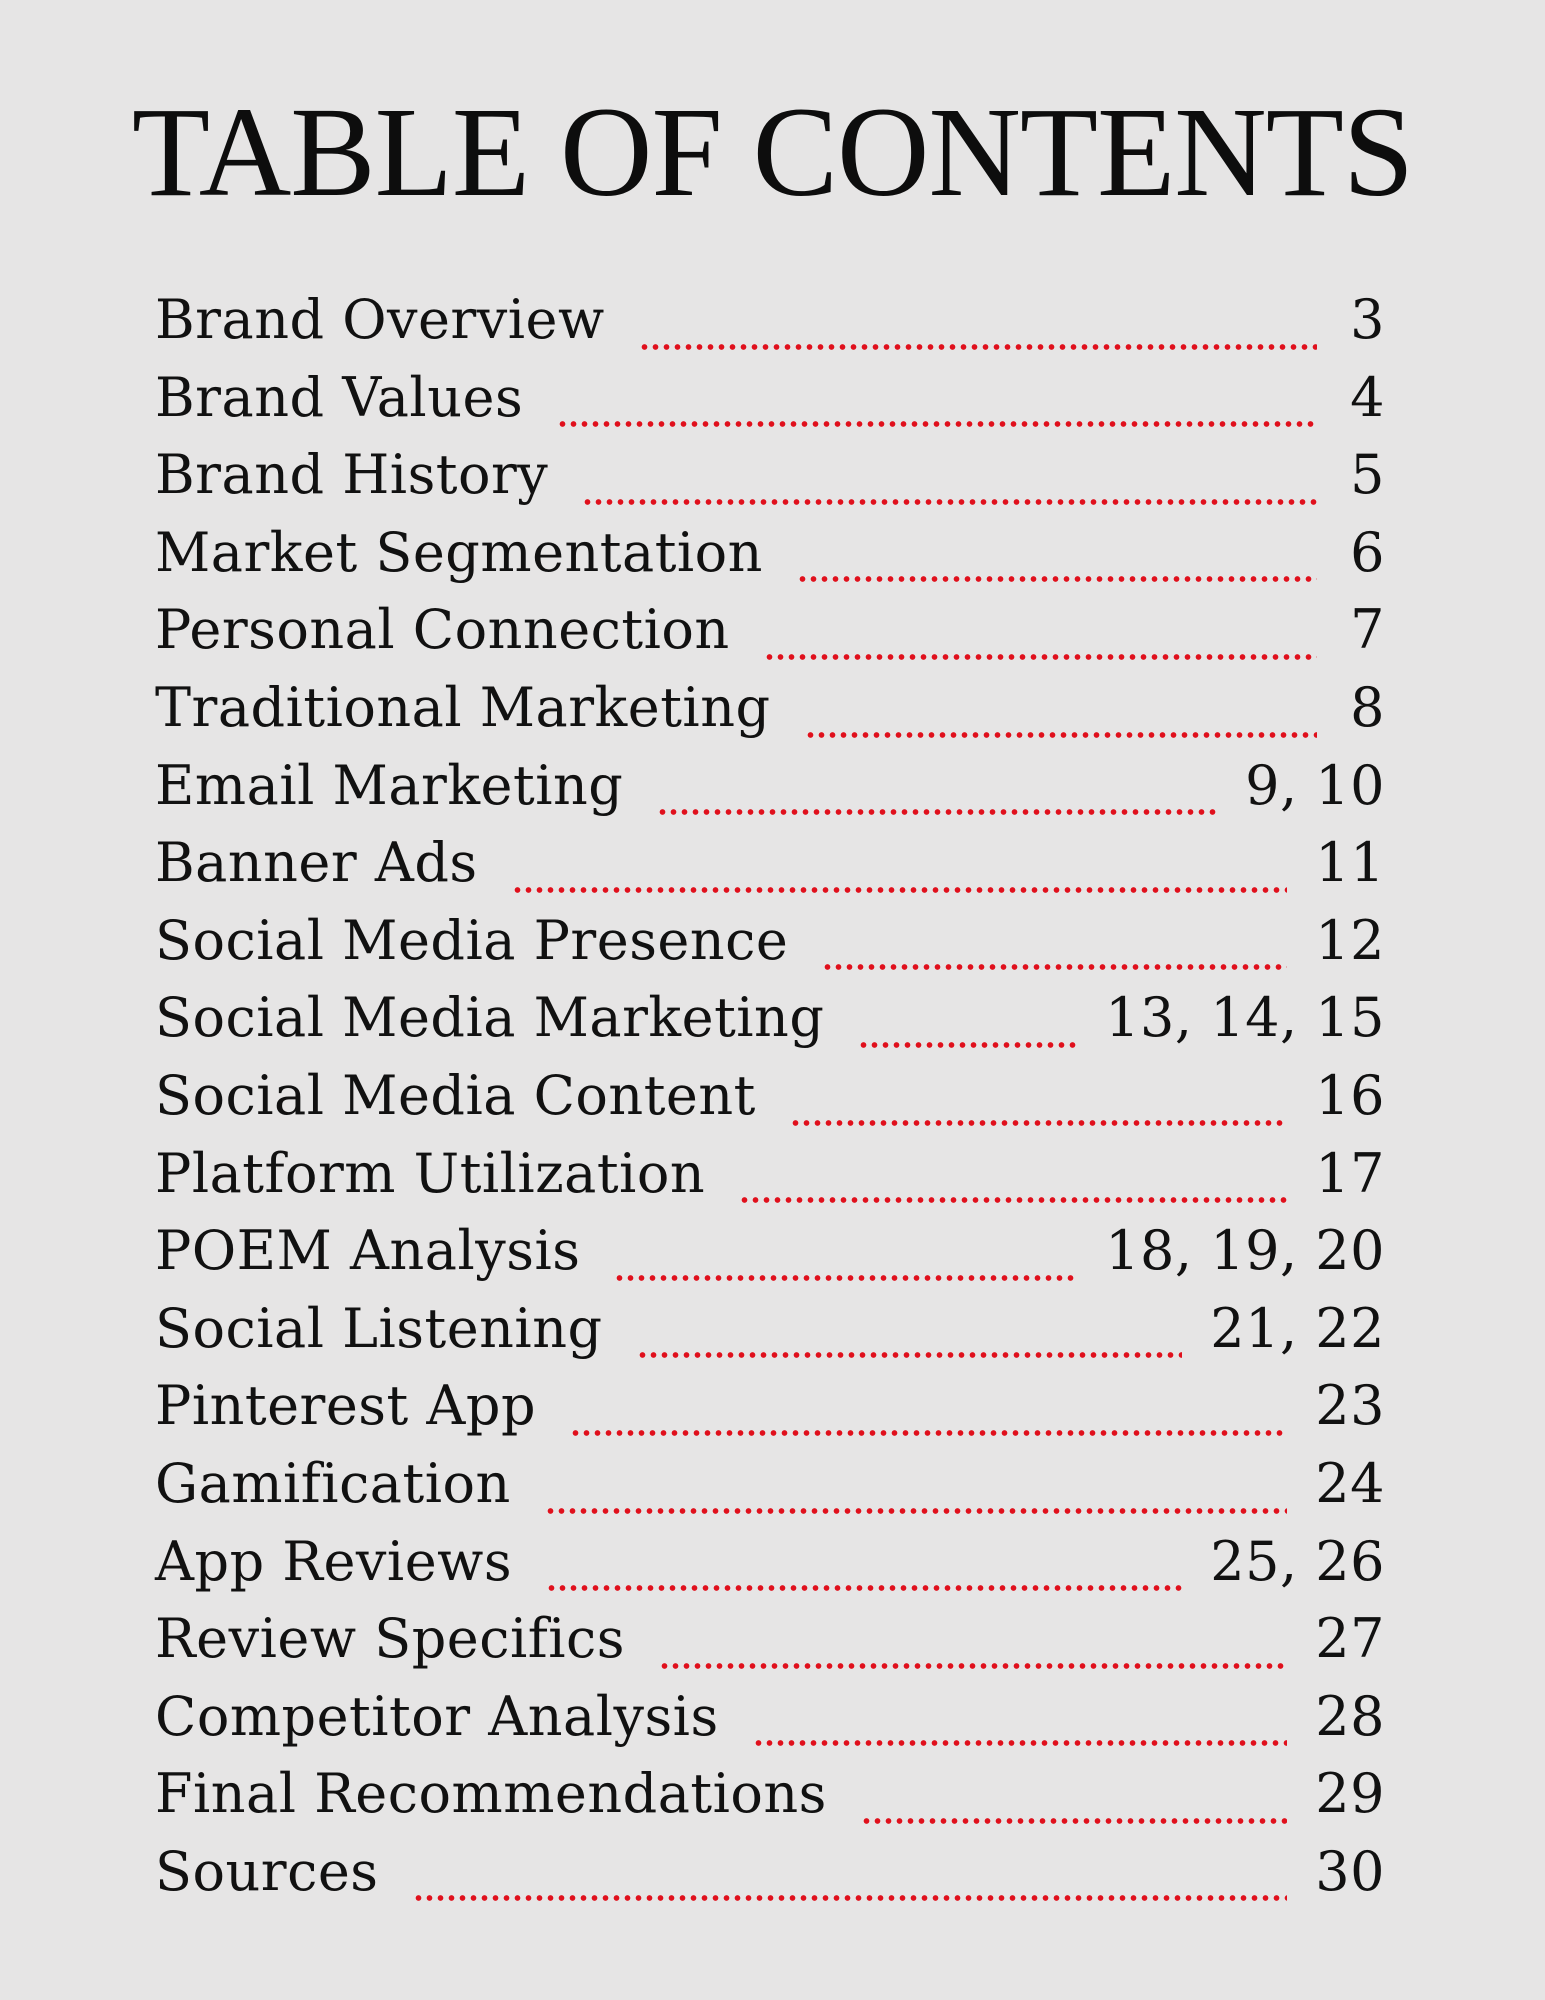  Describe the element at coordinates (770, 1568) in the screenshot. I see `toc-entry: App Reviews 25, 26` at that location.